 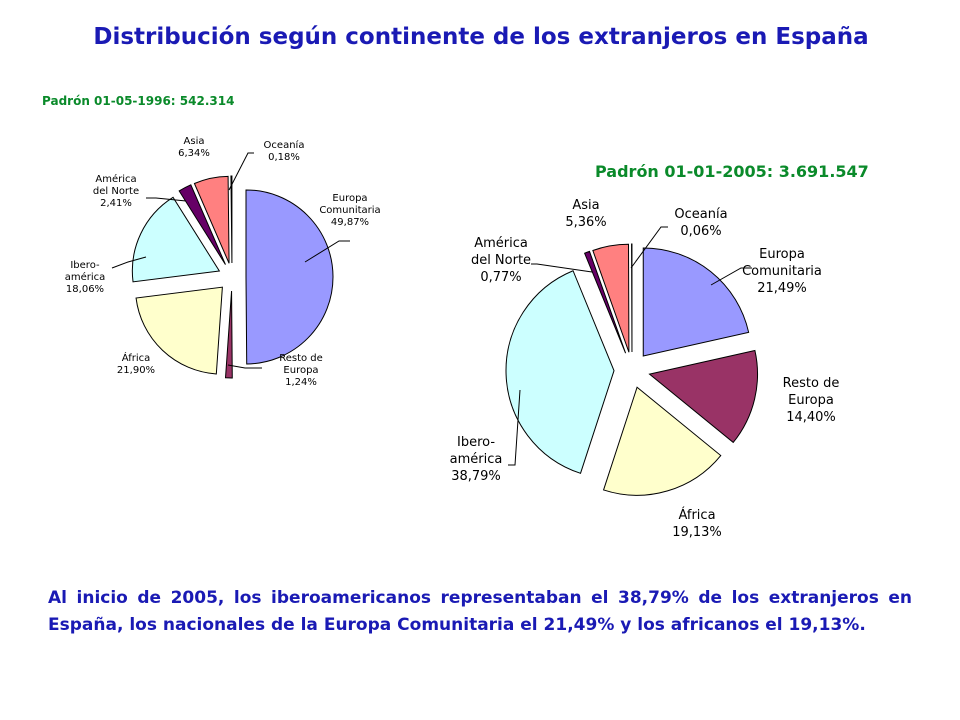 What do you see at coordinates (138, 101) in the screenshot?
I see `chart-title-1996: Padrón 01-05-1996: 542.314` at bounding box center [138, 101].